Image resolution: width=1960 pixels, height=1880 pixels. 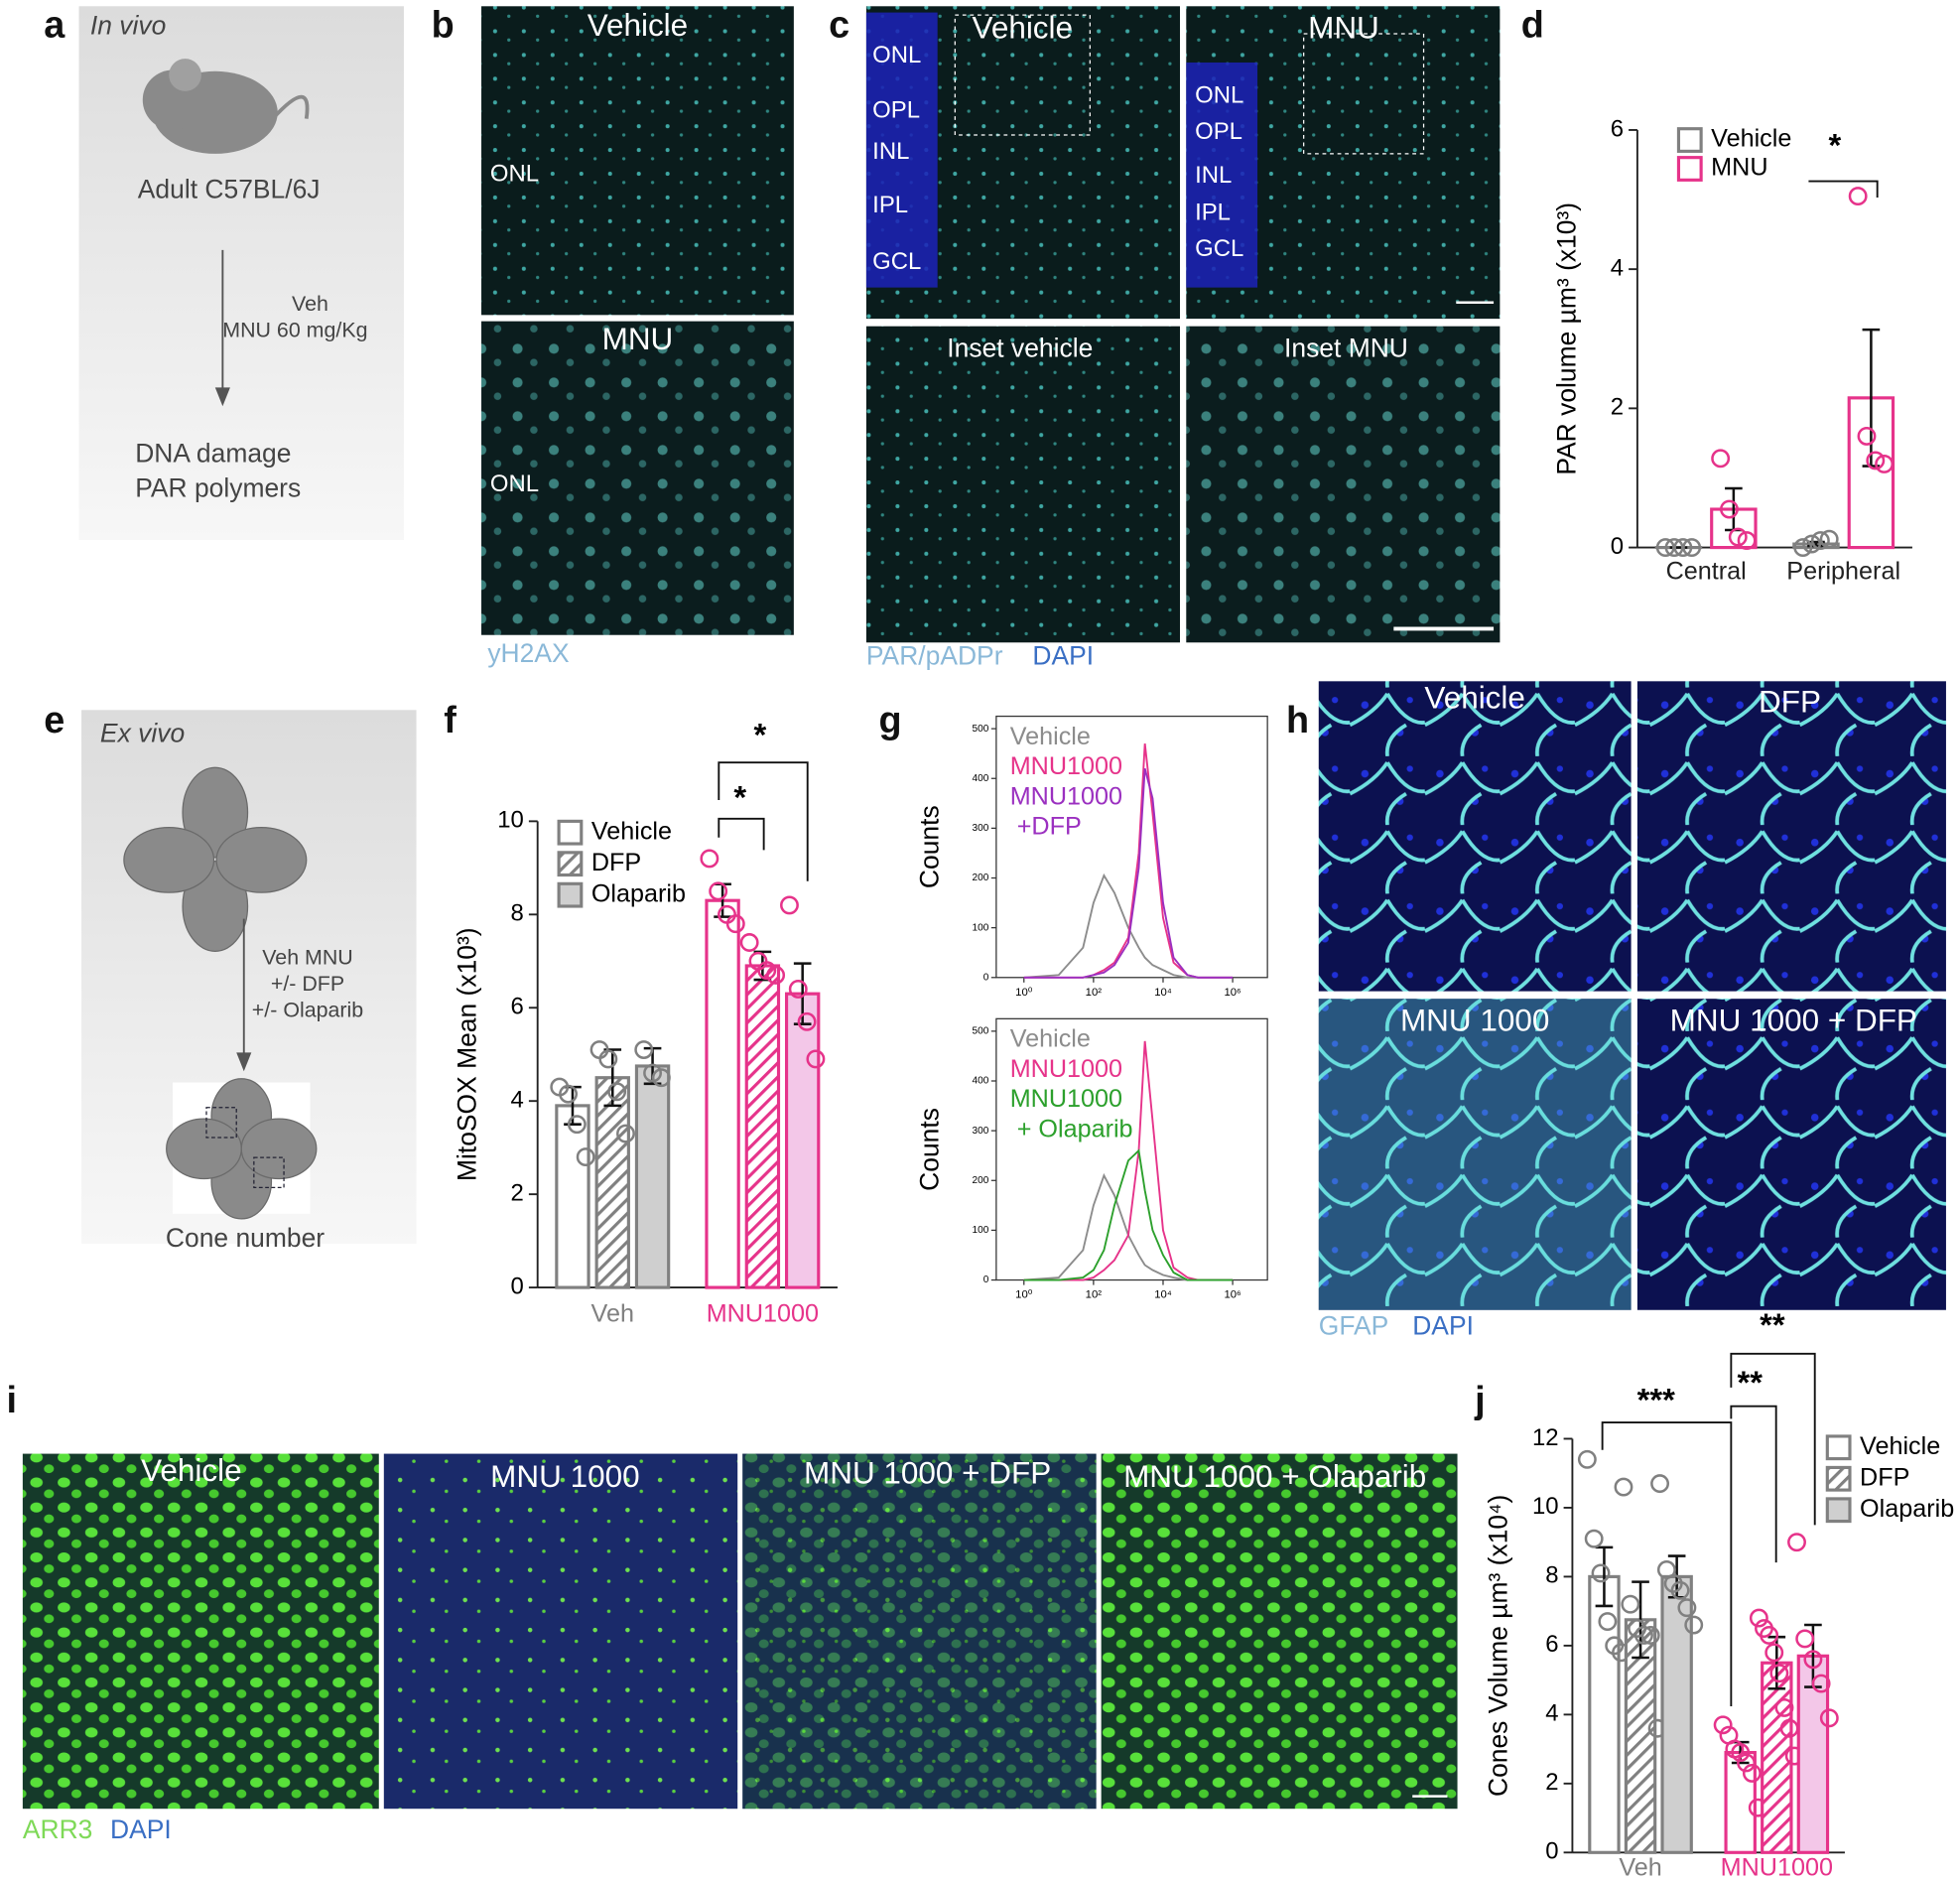 I want to click on legend-label: MNU, so click(x=1739, y=168).